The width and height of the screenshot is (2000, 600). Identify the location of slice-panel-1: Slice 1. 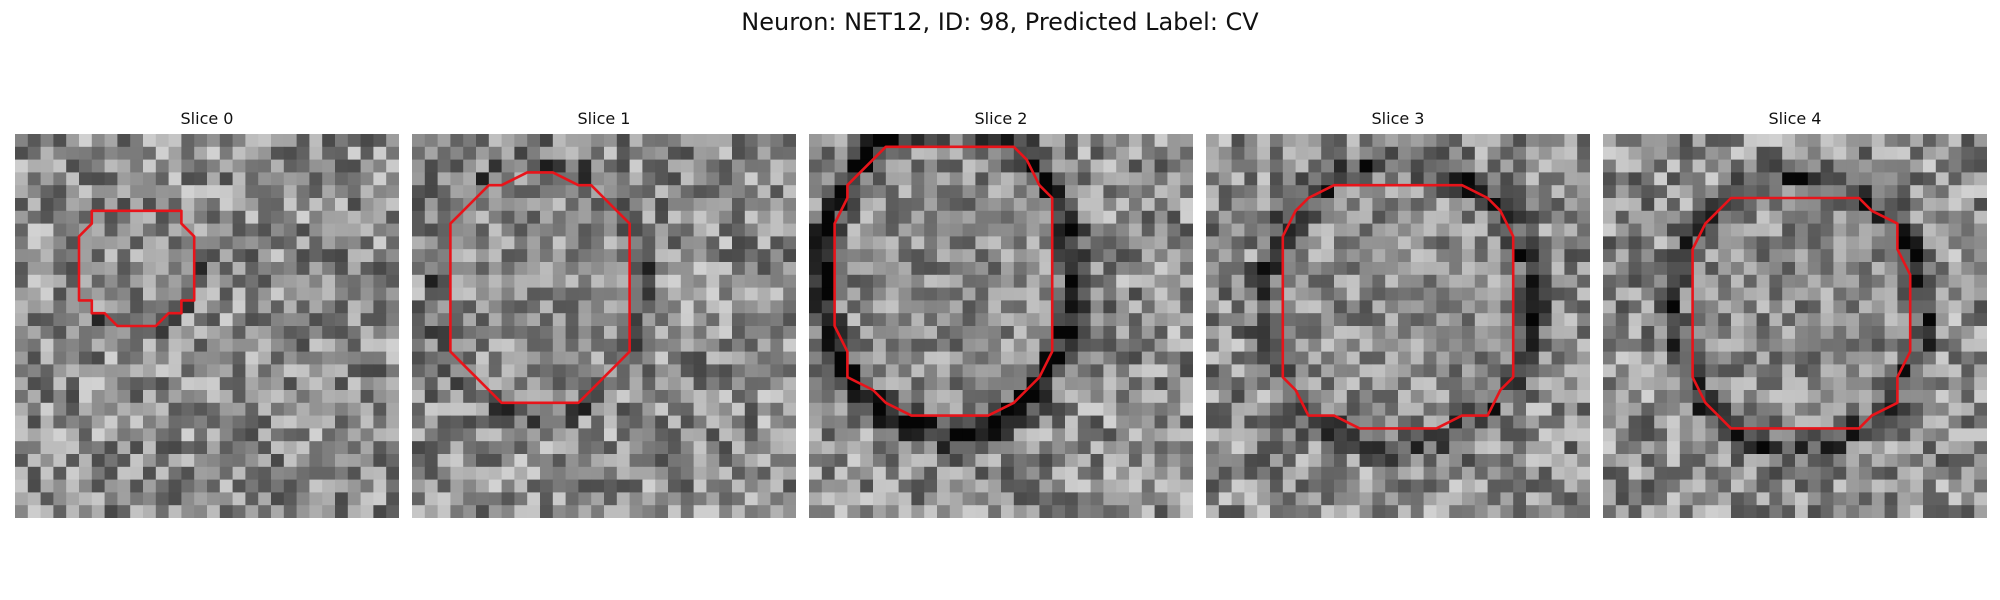
(604, 313).